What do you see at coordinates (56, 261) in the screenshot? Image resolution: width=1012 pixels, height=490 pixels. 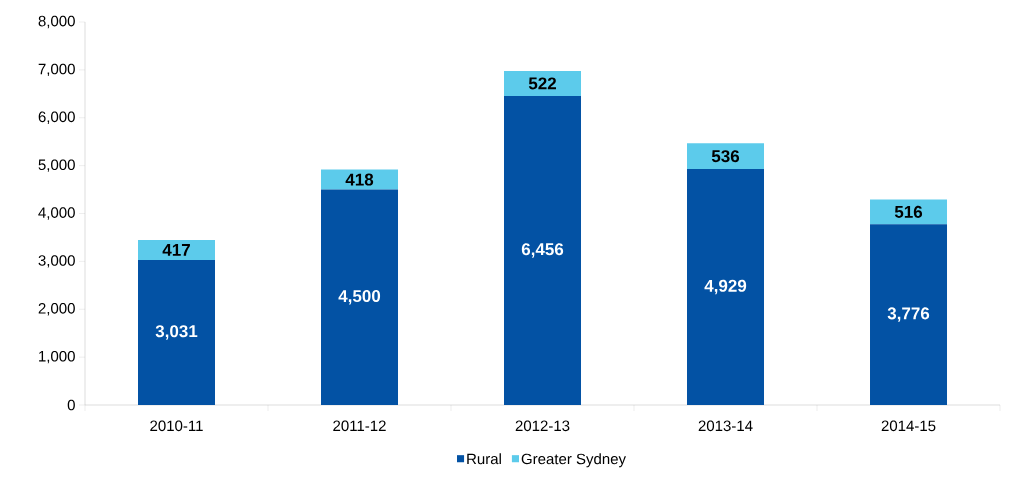 I see `y-tick-label: 3,000` at bounding box center [56, 261].